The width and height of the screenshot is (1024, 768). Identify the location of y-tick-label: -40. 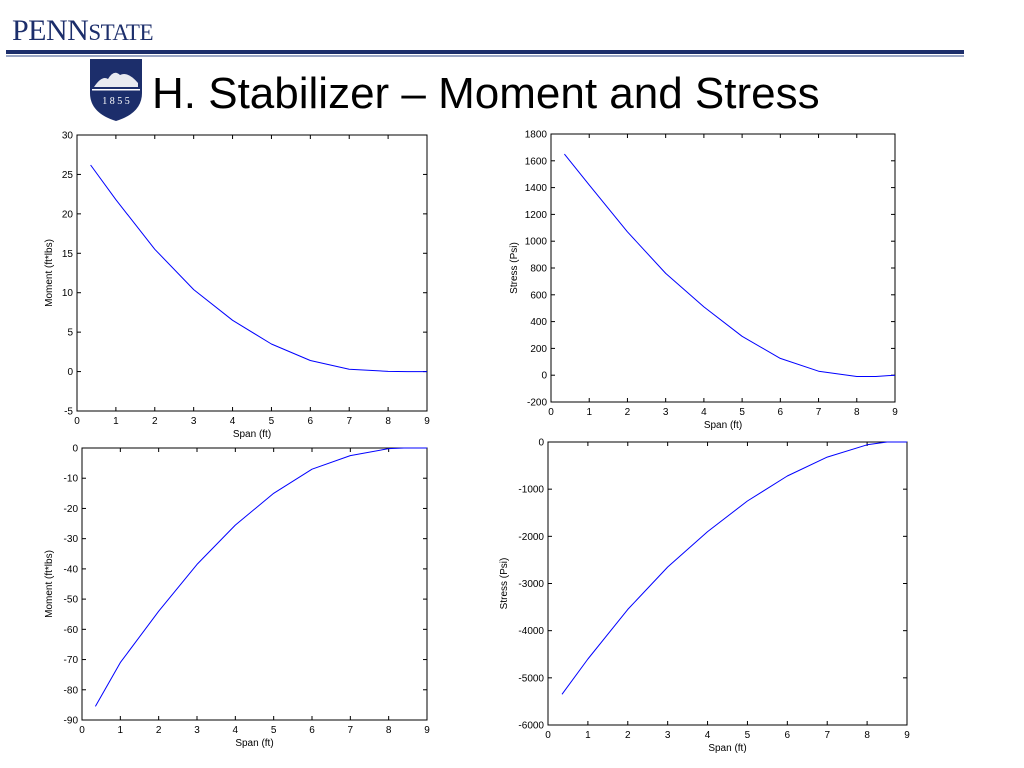
(71, 569).